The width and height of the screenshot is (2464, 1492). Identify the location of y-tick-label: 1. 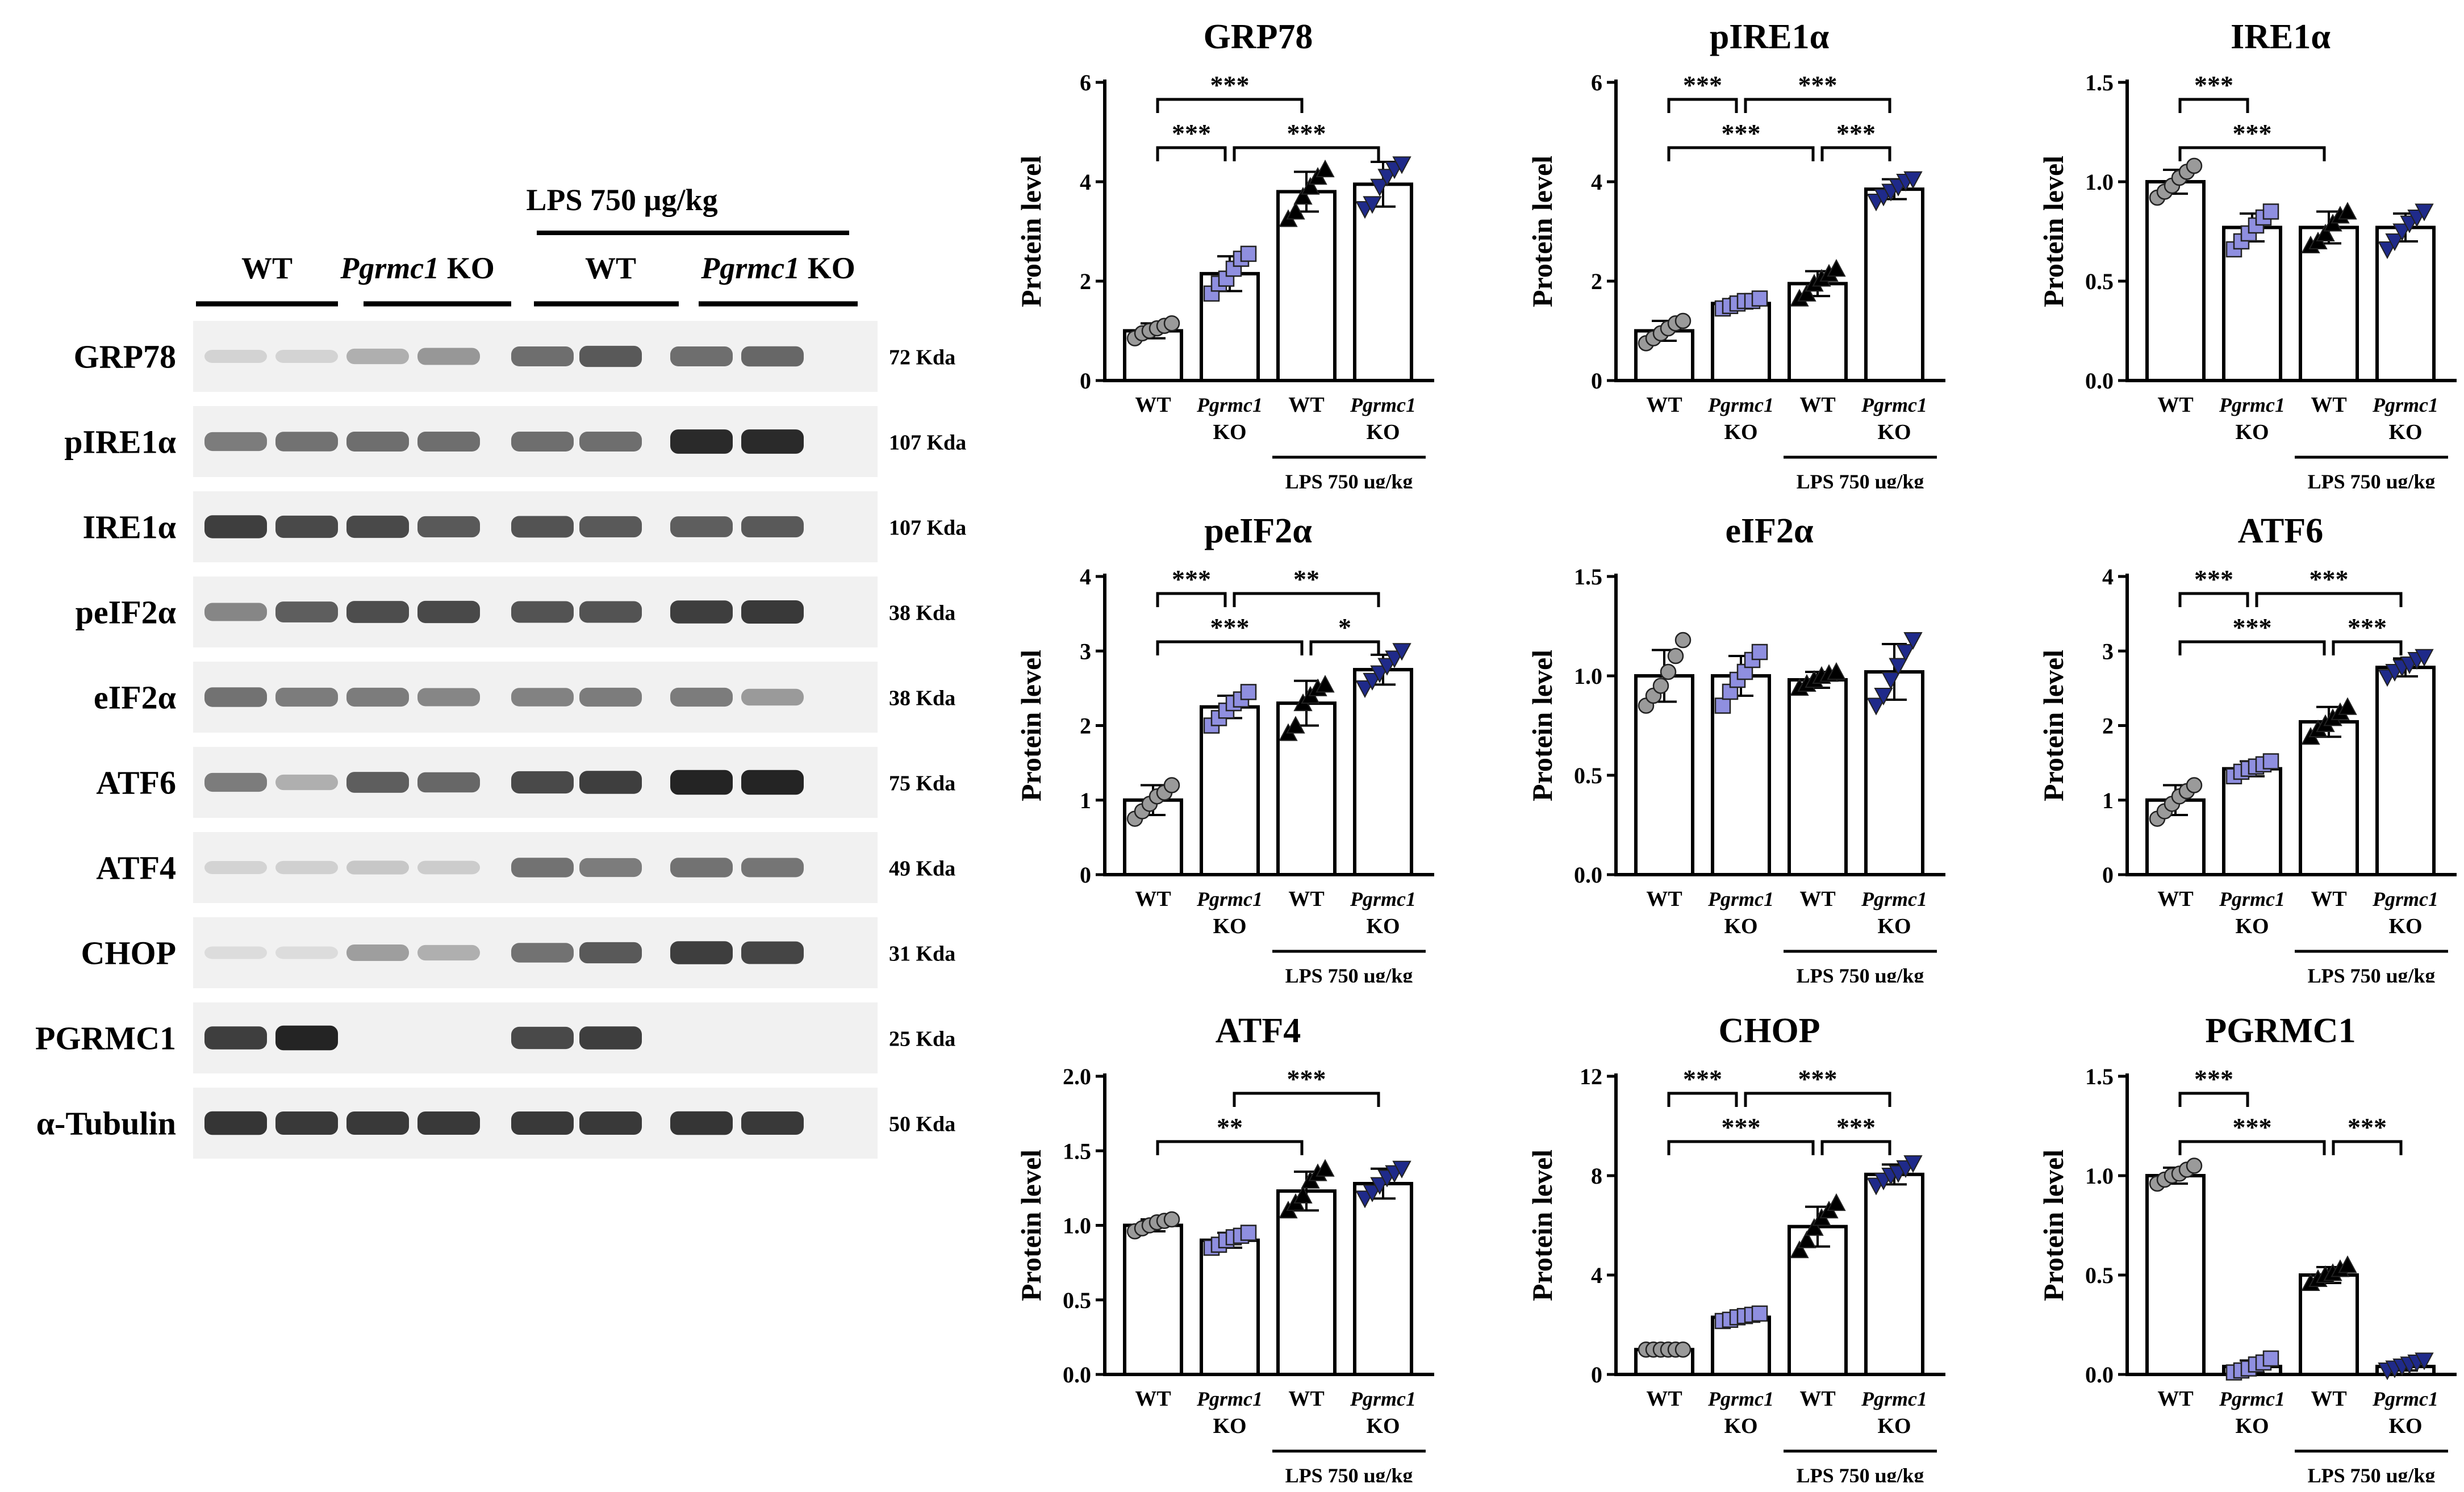
(1085, 800).